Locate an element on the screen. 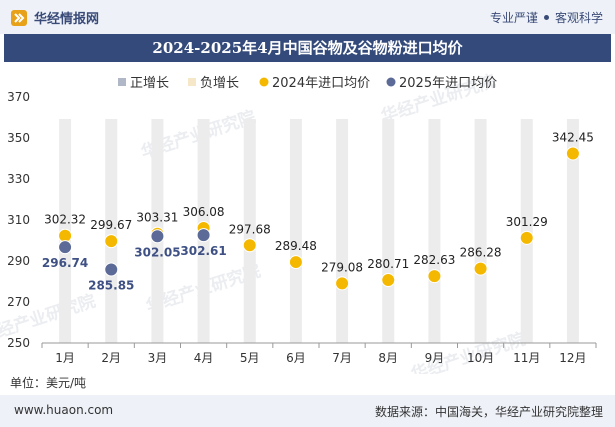 This screenshot has height=427, width=615. legend-label-2: 2024年进口均价 is located at coordinates (321, 83).